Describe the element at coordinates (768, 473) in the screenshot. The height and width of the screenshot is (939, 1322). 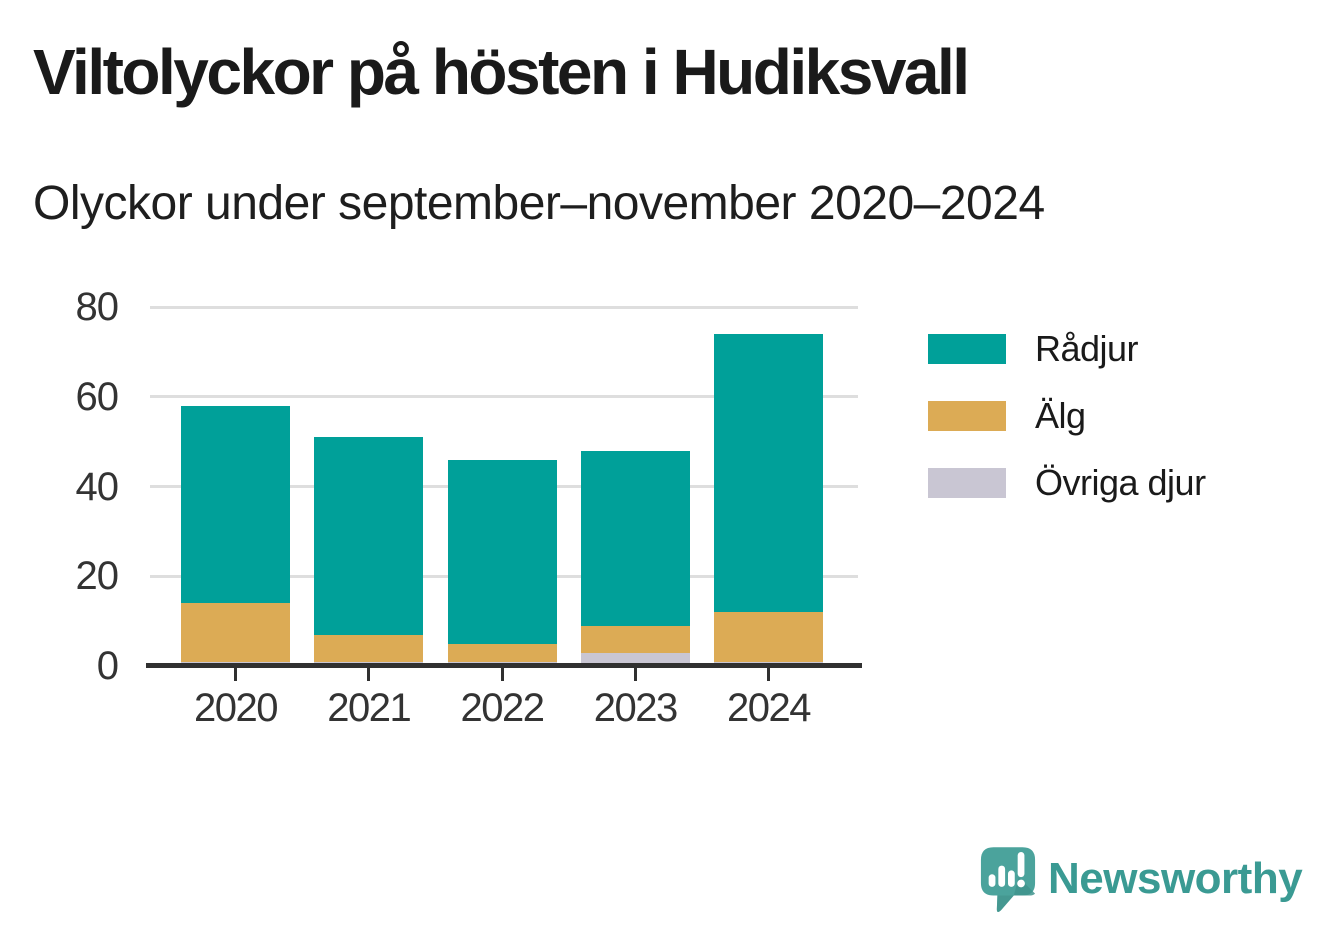
I see `bar-2024-radjur` at that location.